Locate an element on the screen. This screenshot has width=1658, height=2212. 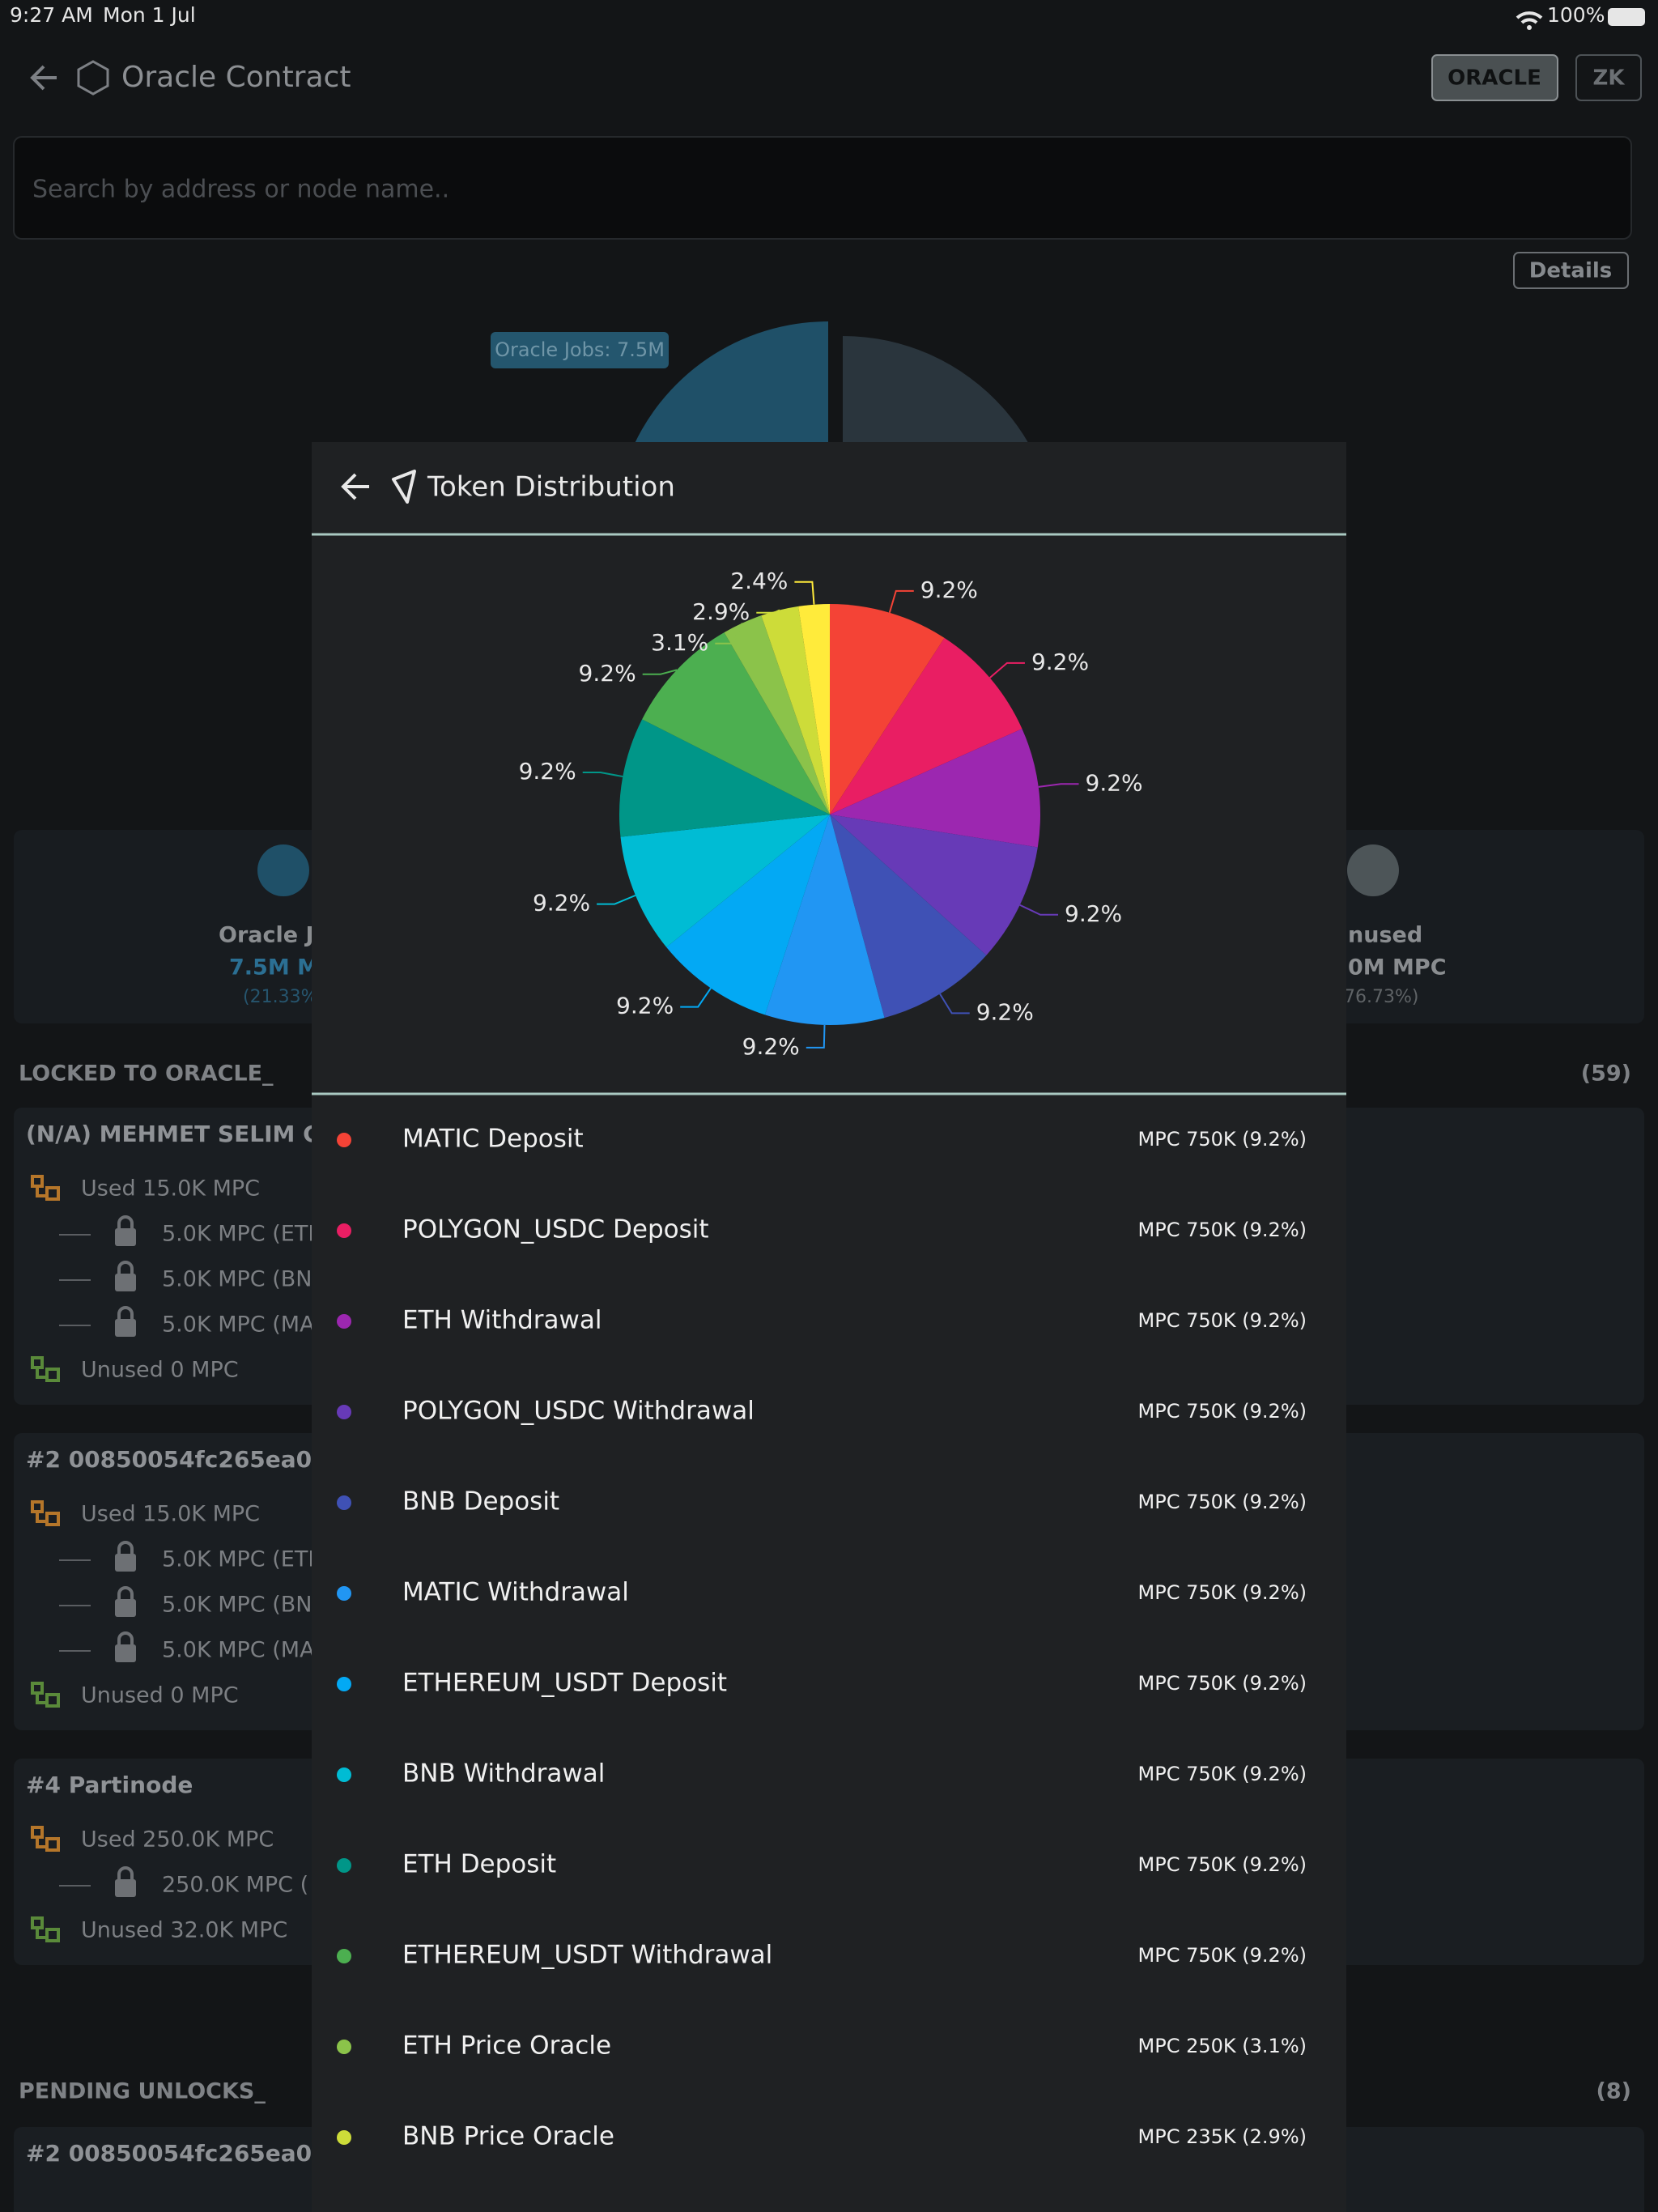
used-icon is located at coordinates (45, 1188).